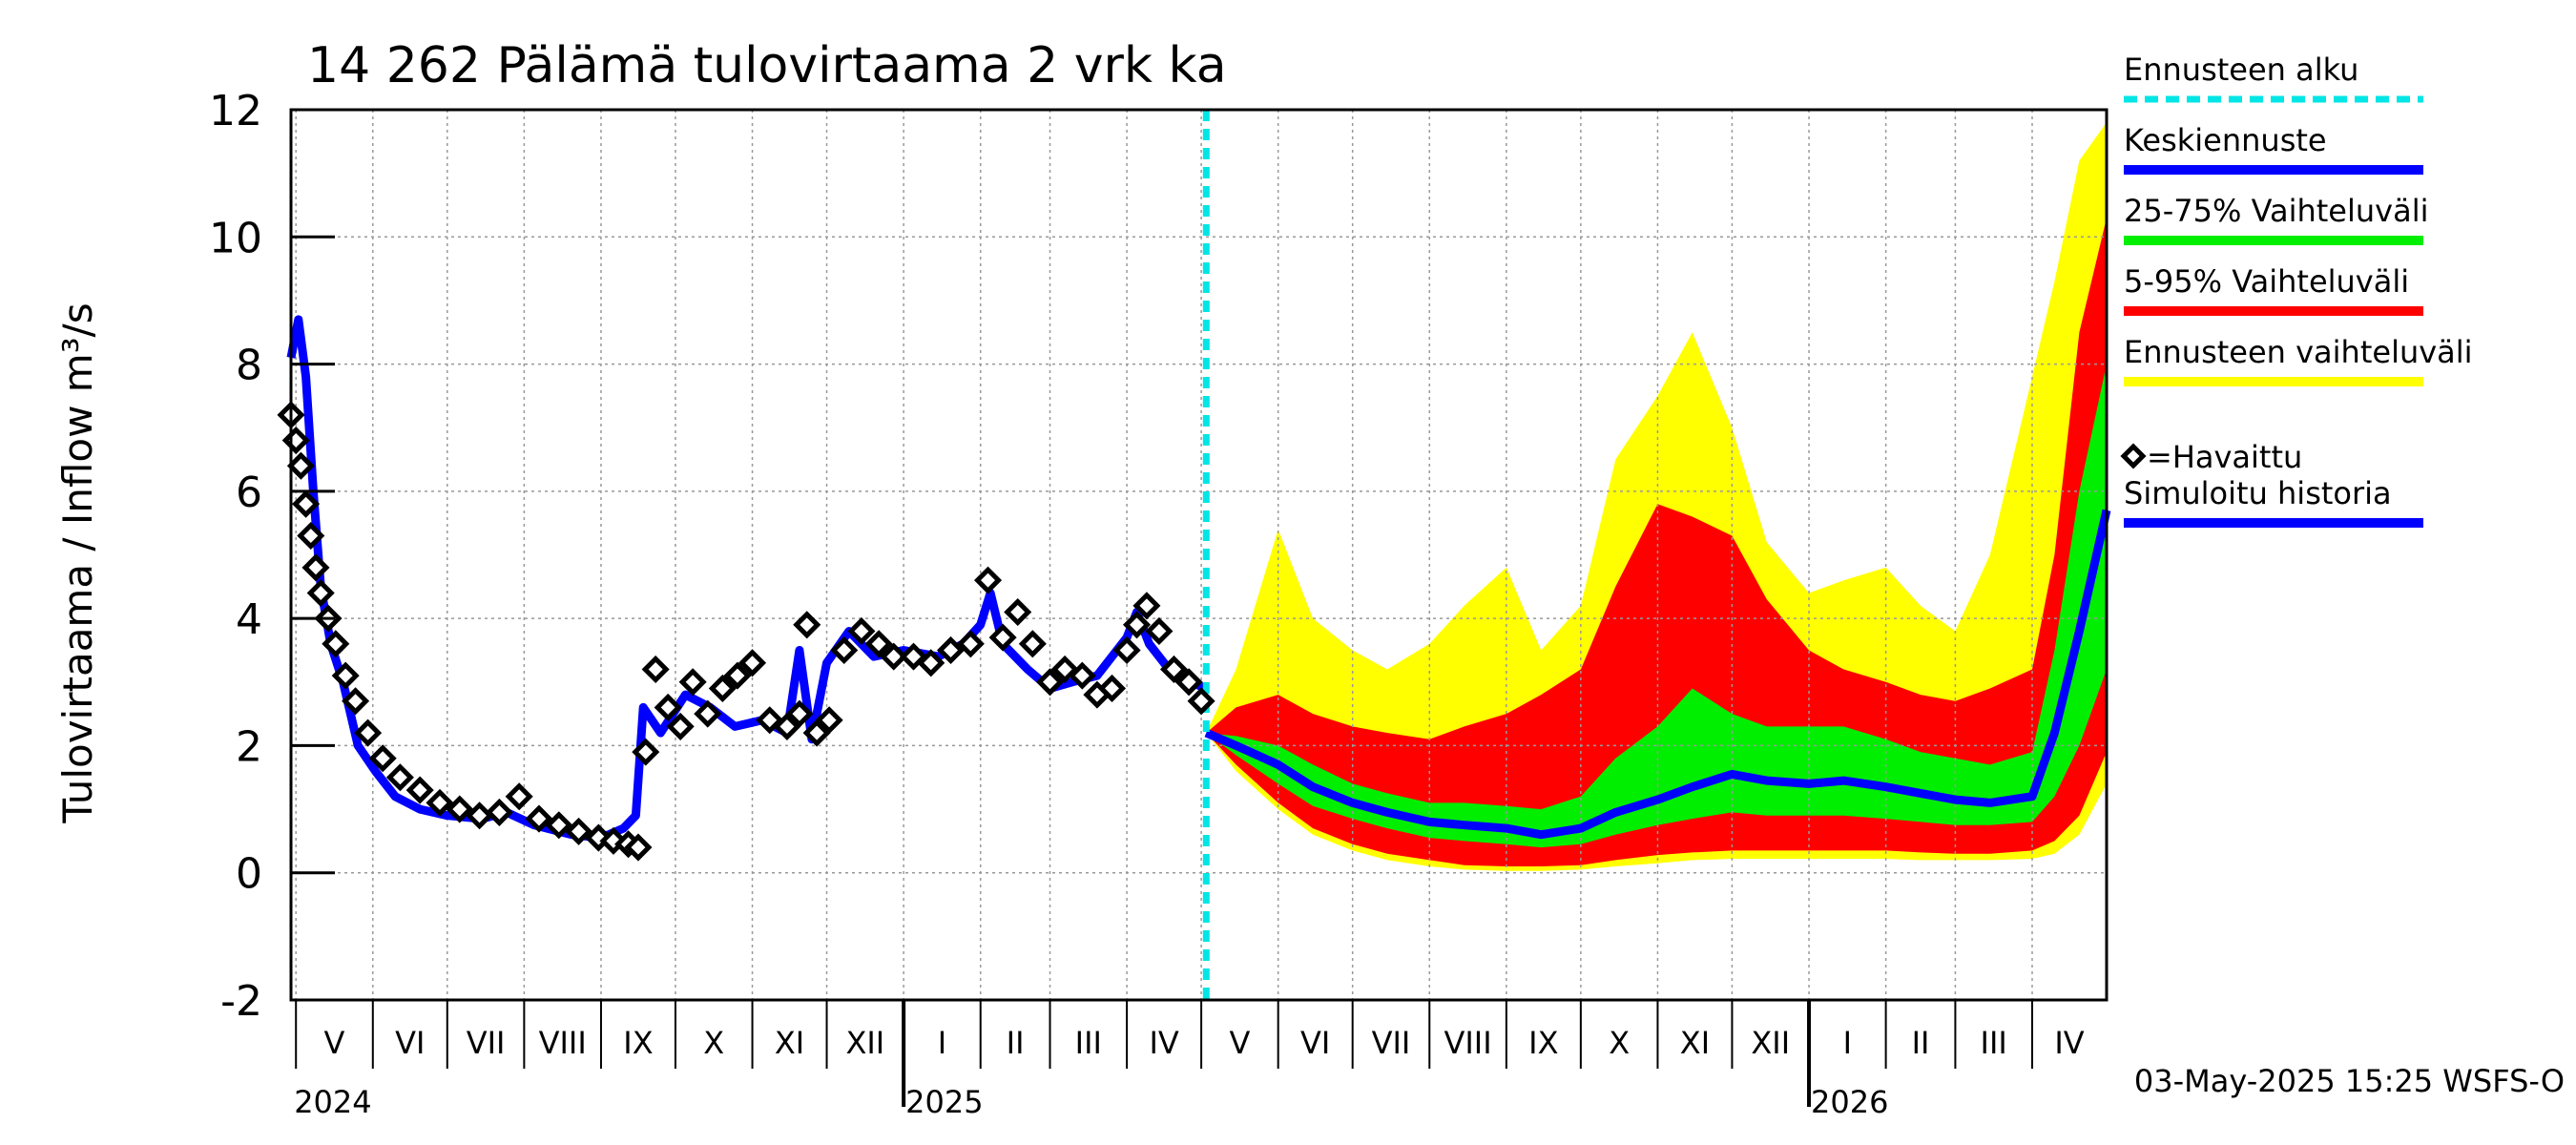  What do you see at coordinates (249, 366) in the screenshot?
I see `y-tick-label: 8` at bounding box center [249, 366].